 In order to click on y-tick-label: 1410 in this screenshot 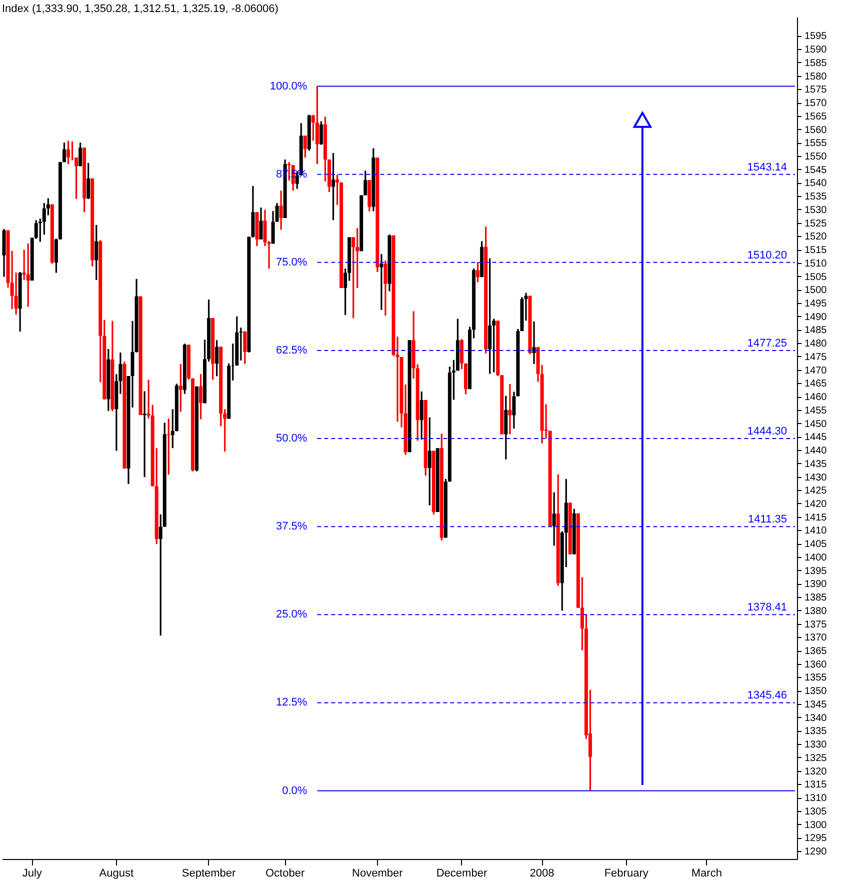, I will do `click(816, 531)`.